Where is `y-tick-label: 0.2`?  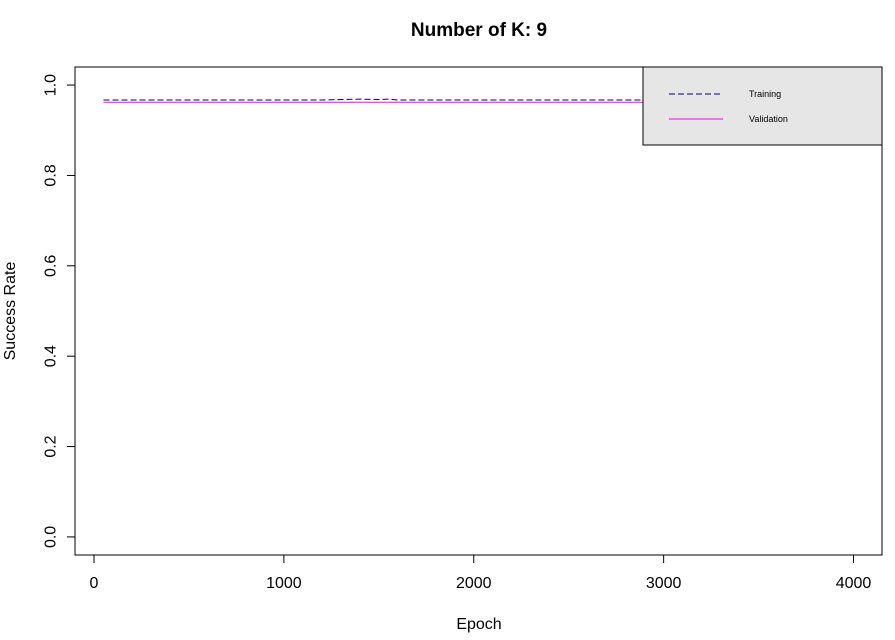
y-tick-label: 0.2 is located at coordinates (51, 446).